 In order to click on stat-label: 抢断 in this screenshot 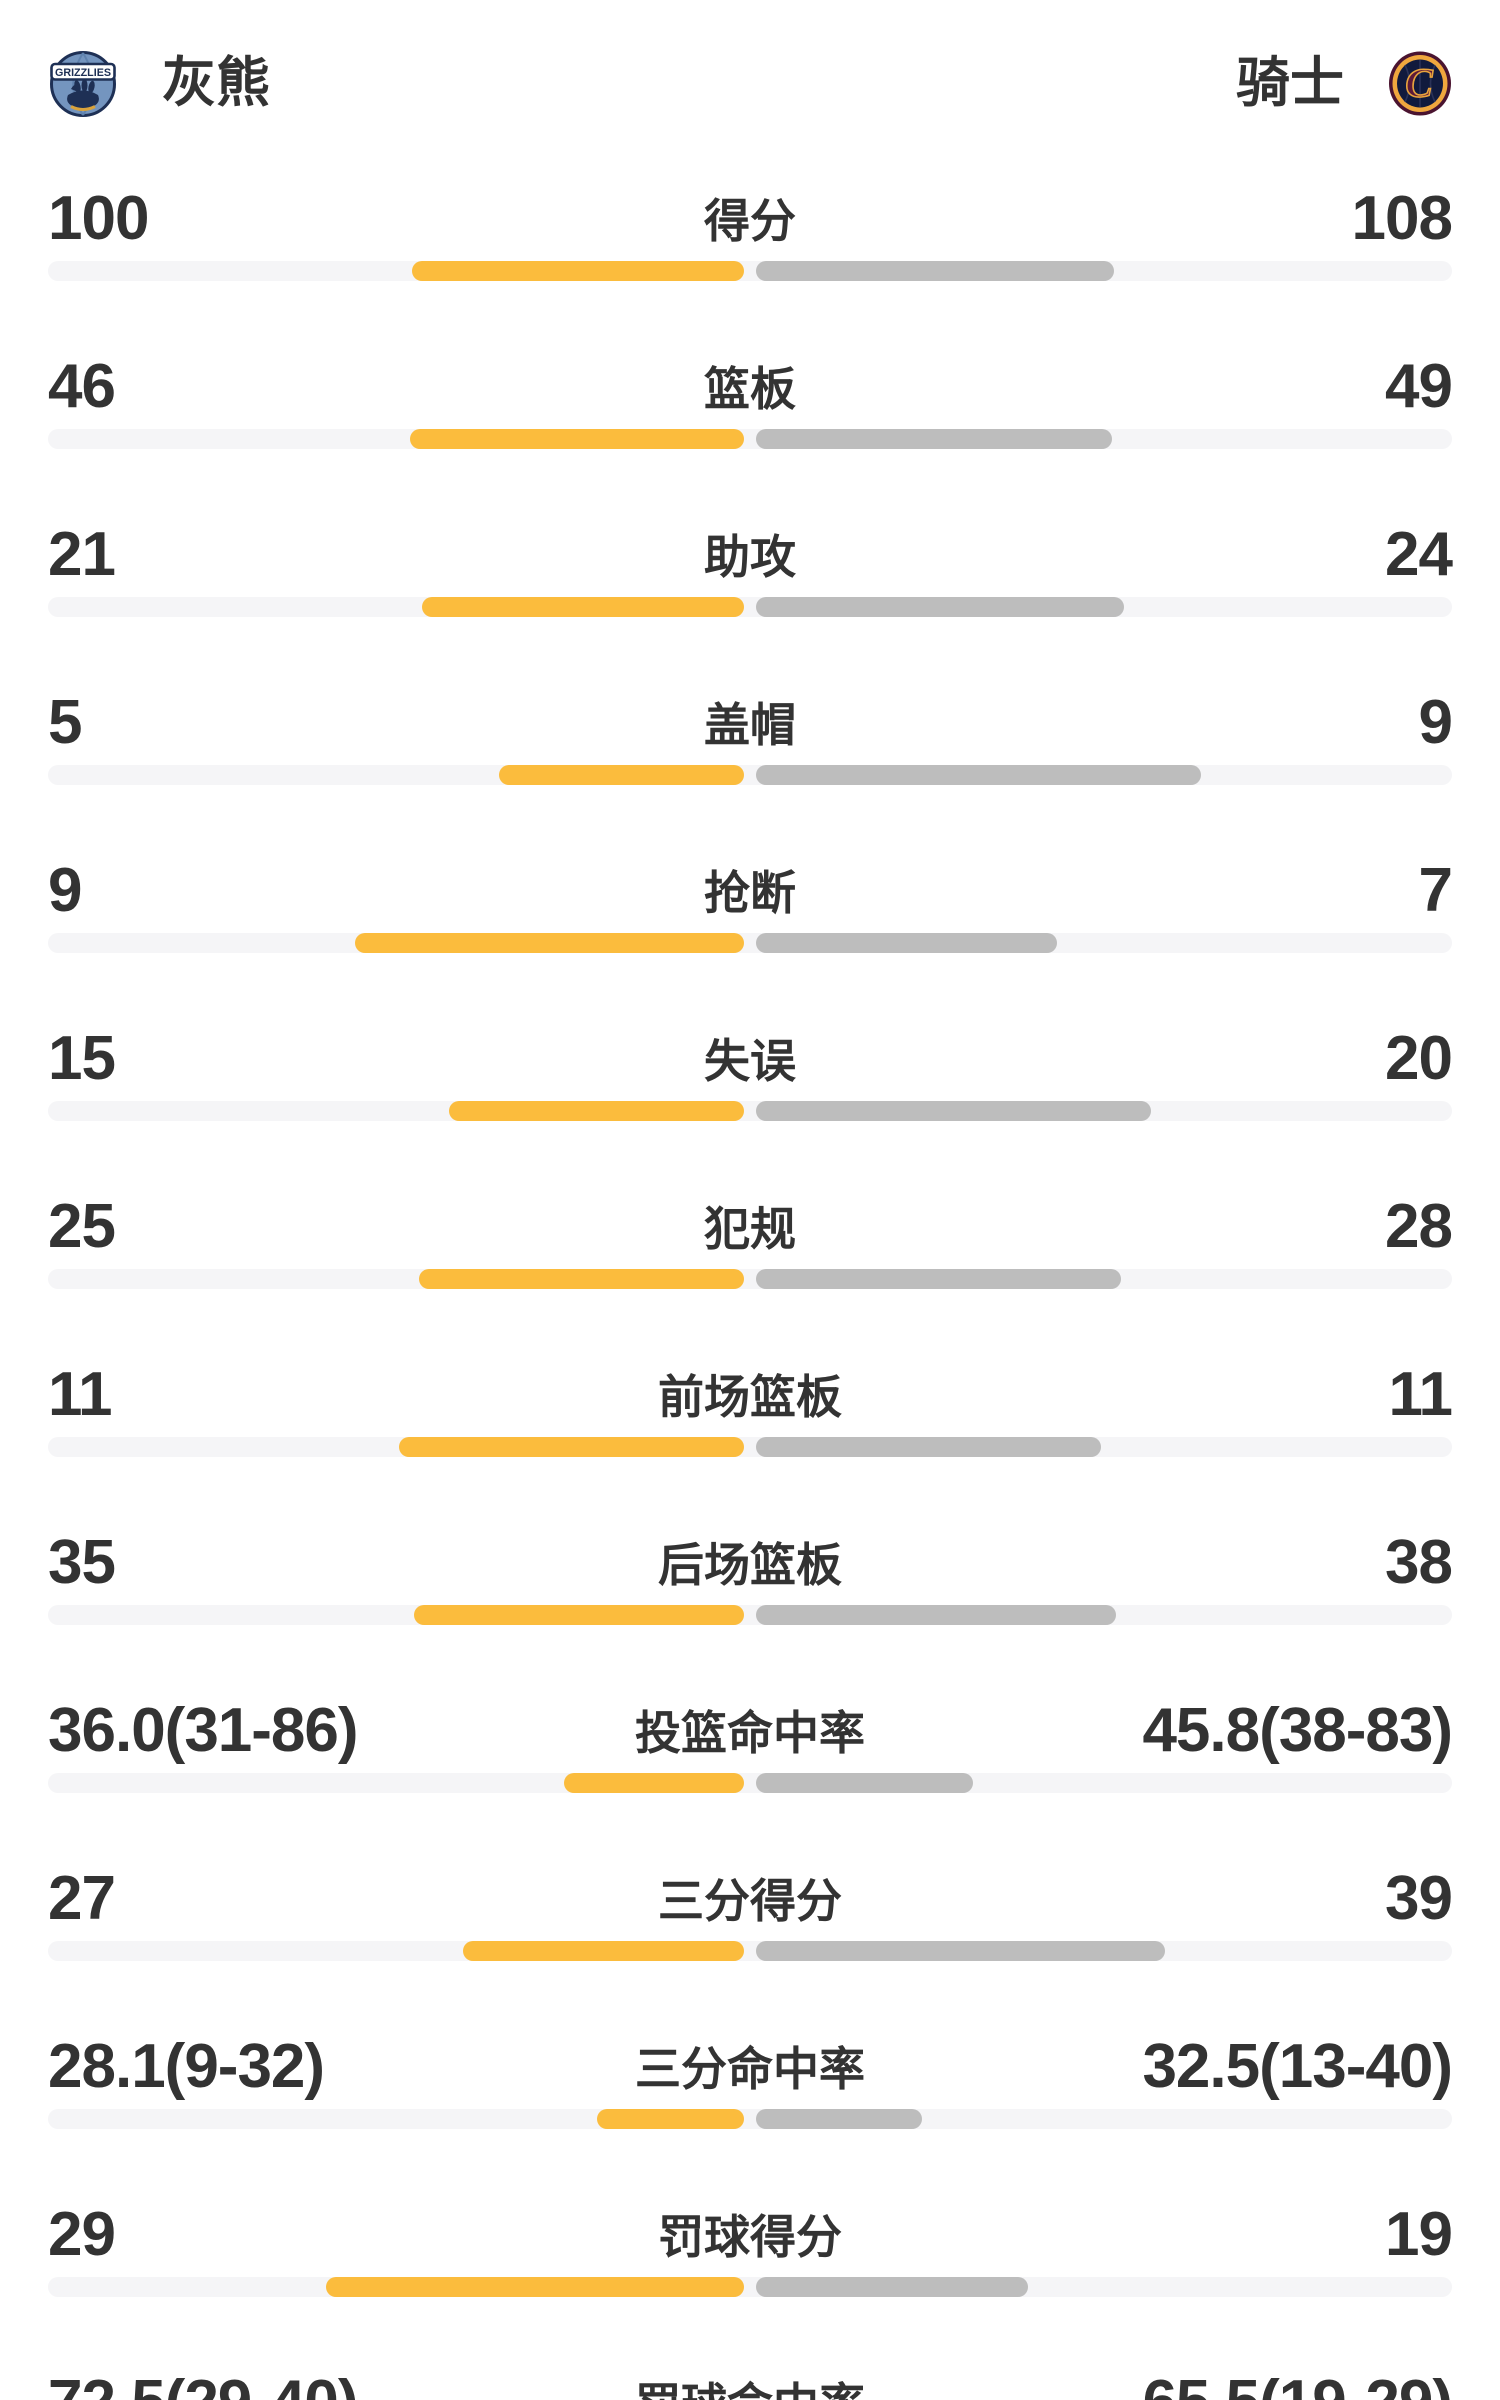, I will do `click(750, 893)`.